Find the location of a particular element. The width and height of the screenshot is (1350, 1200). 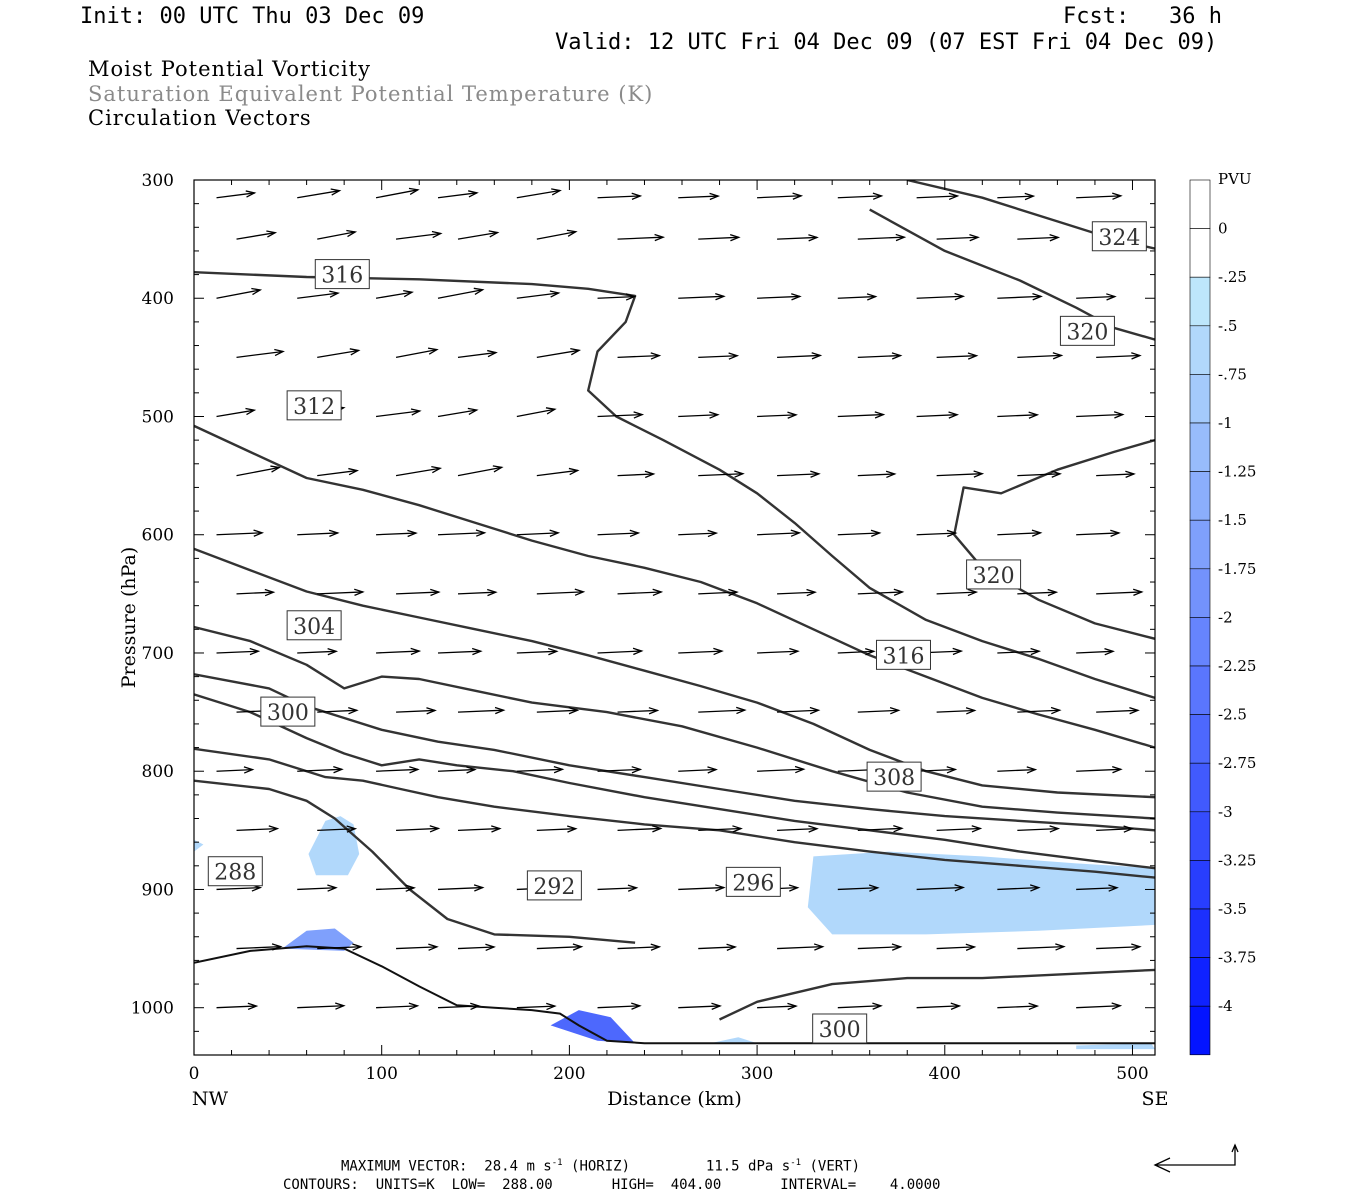

footer-vector-label: MAXIMUM VECTOR: is located at coordinates (404, 1166).